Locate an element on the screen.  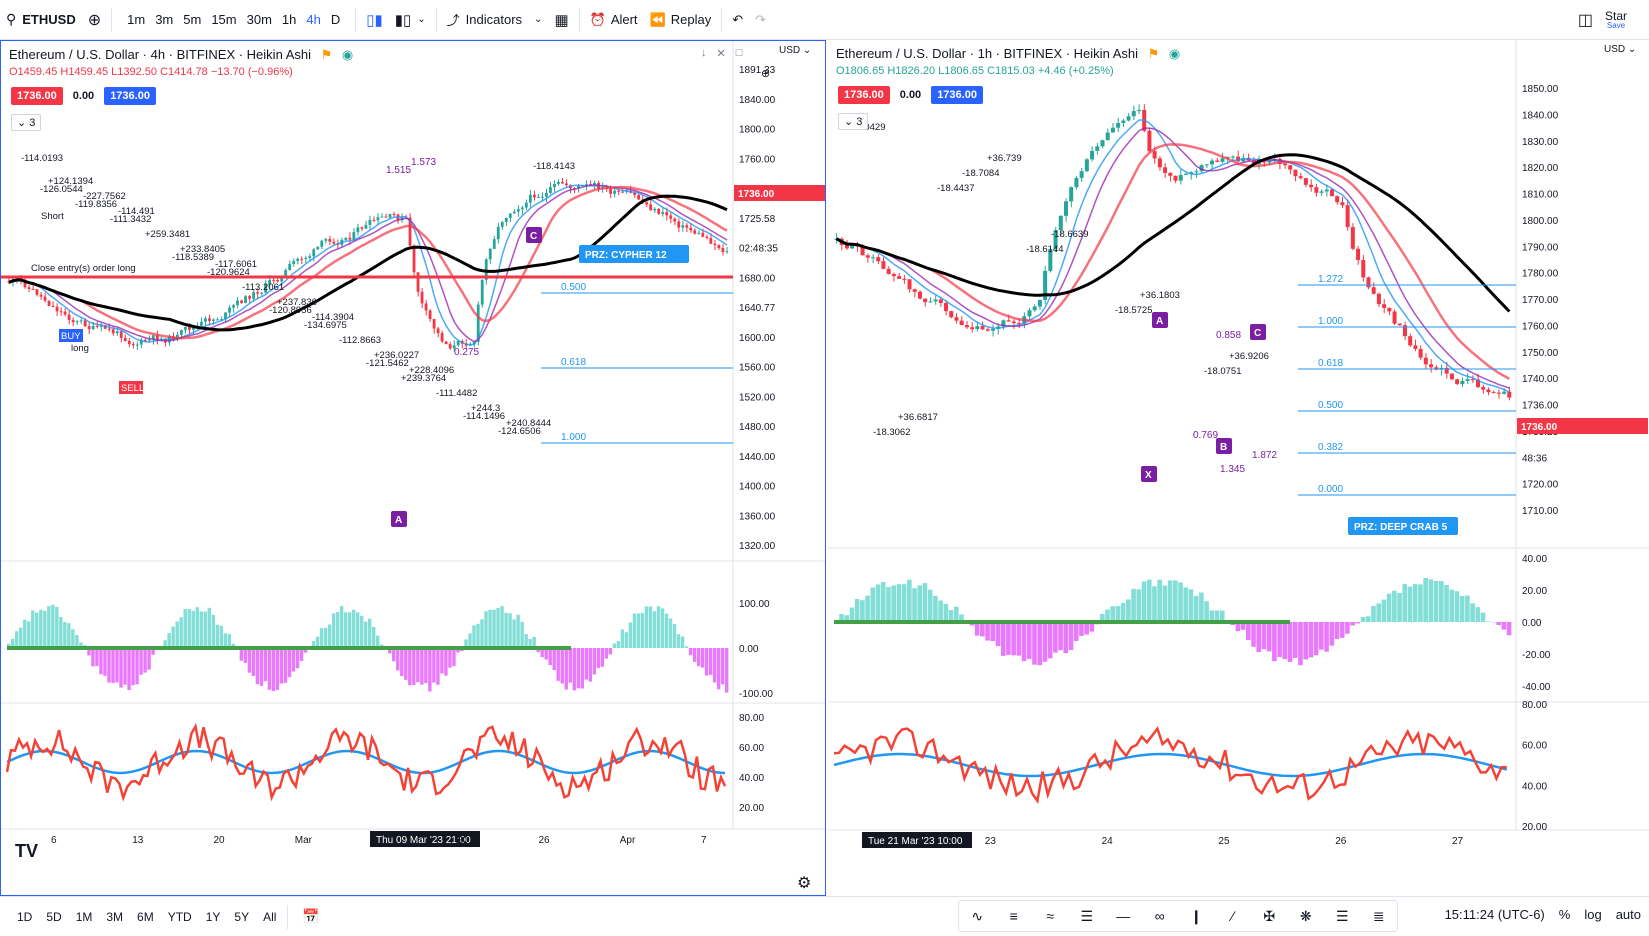
price-axis-label: 1830.00 is located at coordinates (1540, 142).